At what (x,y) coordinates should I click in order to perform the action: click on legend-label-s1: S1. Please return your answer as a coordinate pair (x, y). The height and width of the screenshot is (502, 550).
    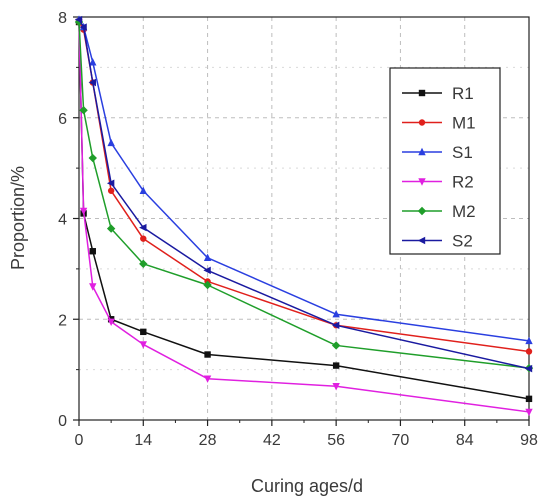
    Looking at the image, I should click on (462, 152).